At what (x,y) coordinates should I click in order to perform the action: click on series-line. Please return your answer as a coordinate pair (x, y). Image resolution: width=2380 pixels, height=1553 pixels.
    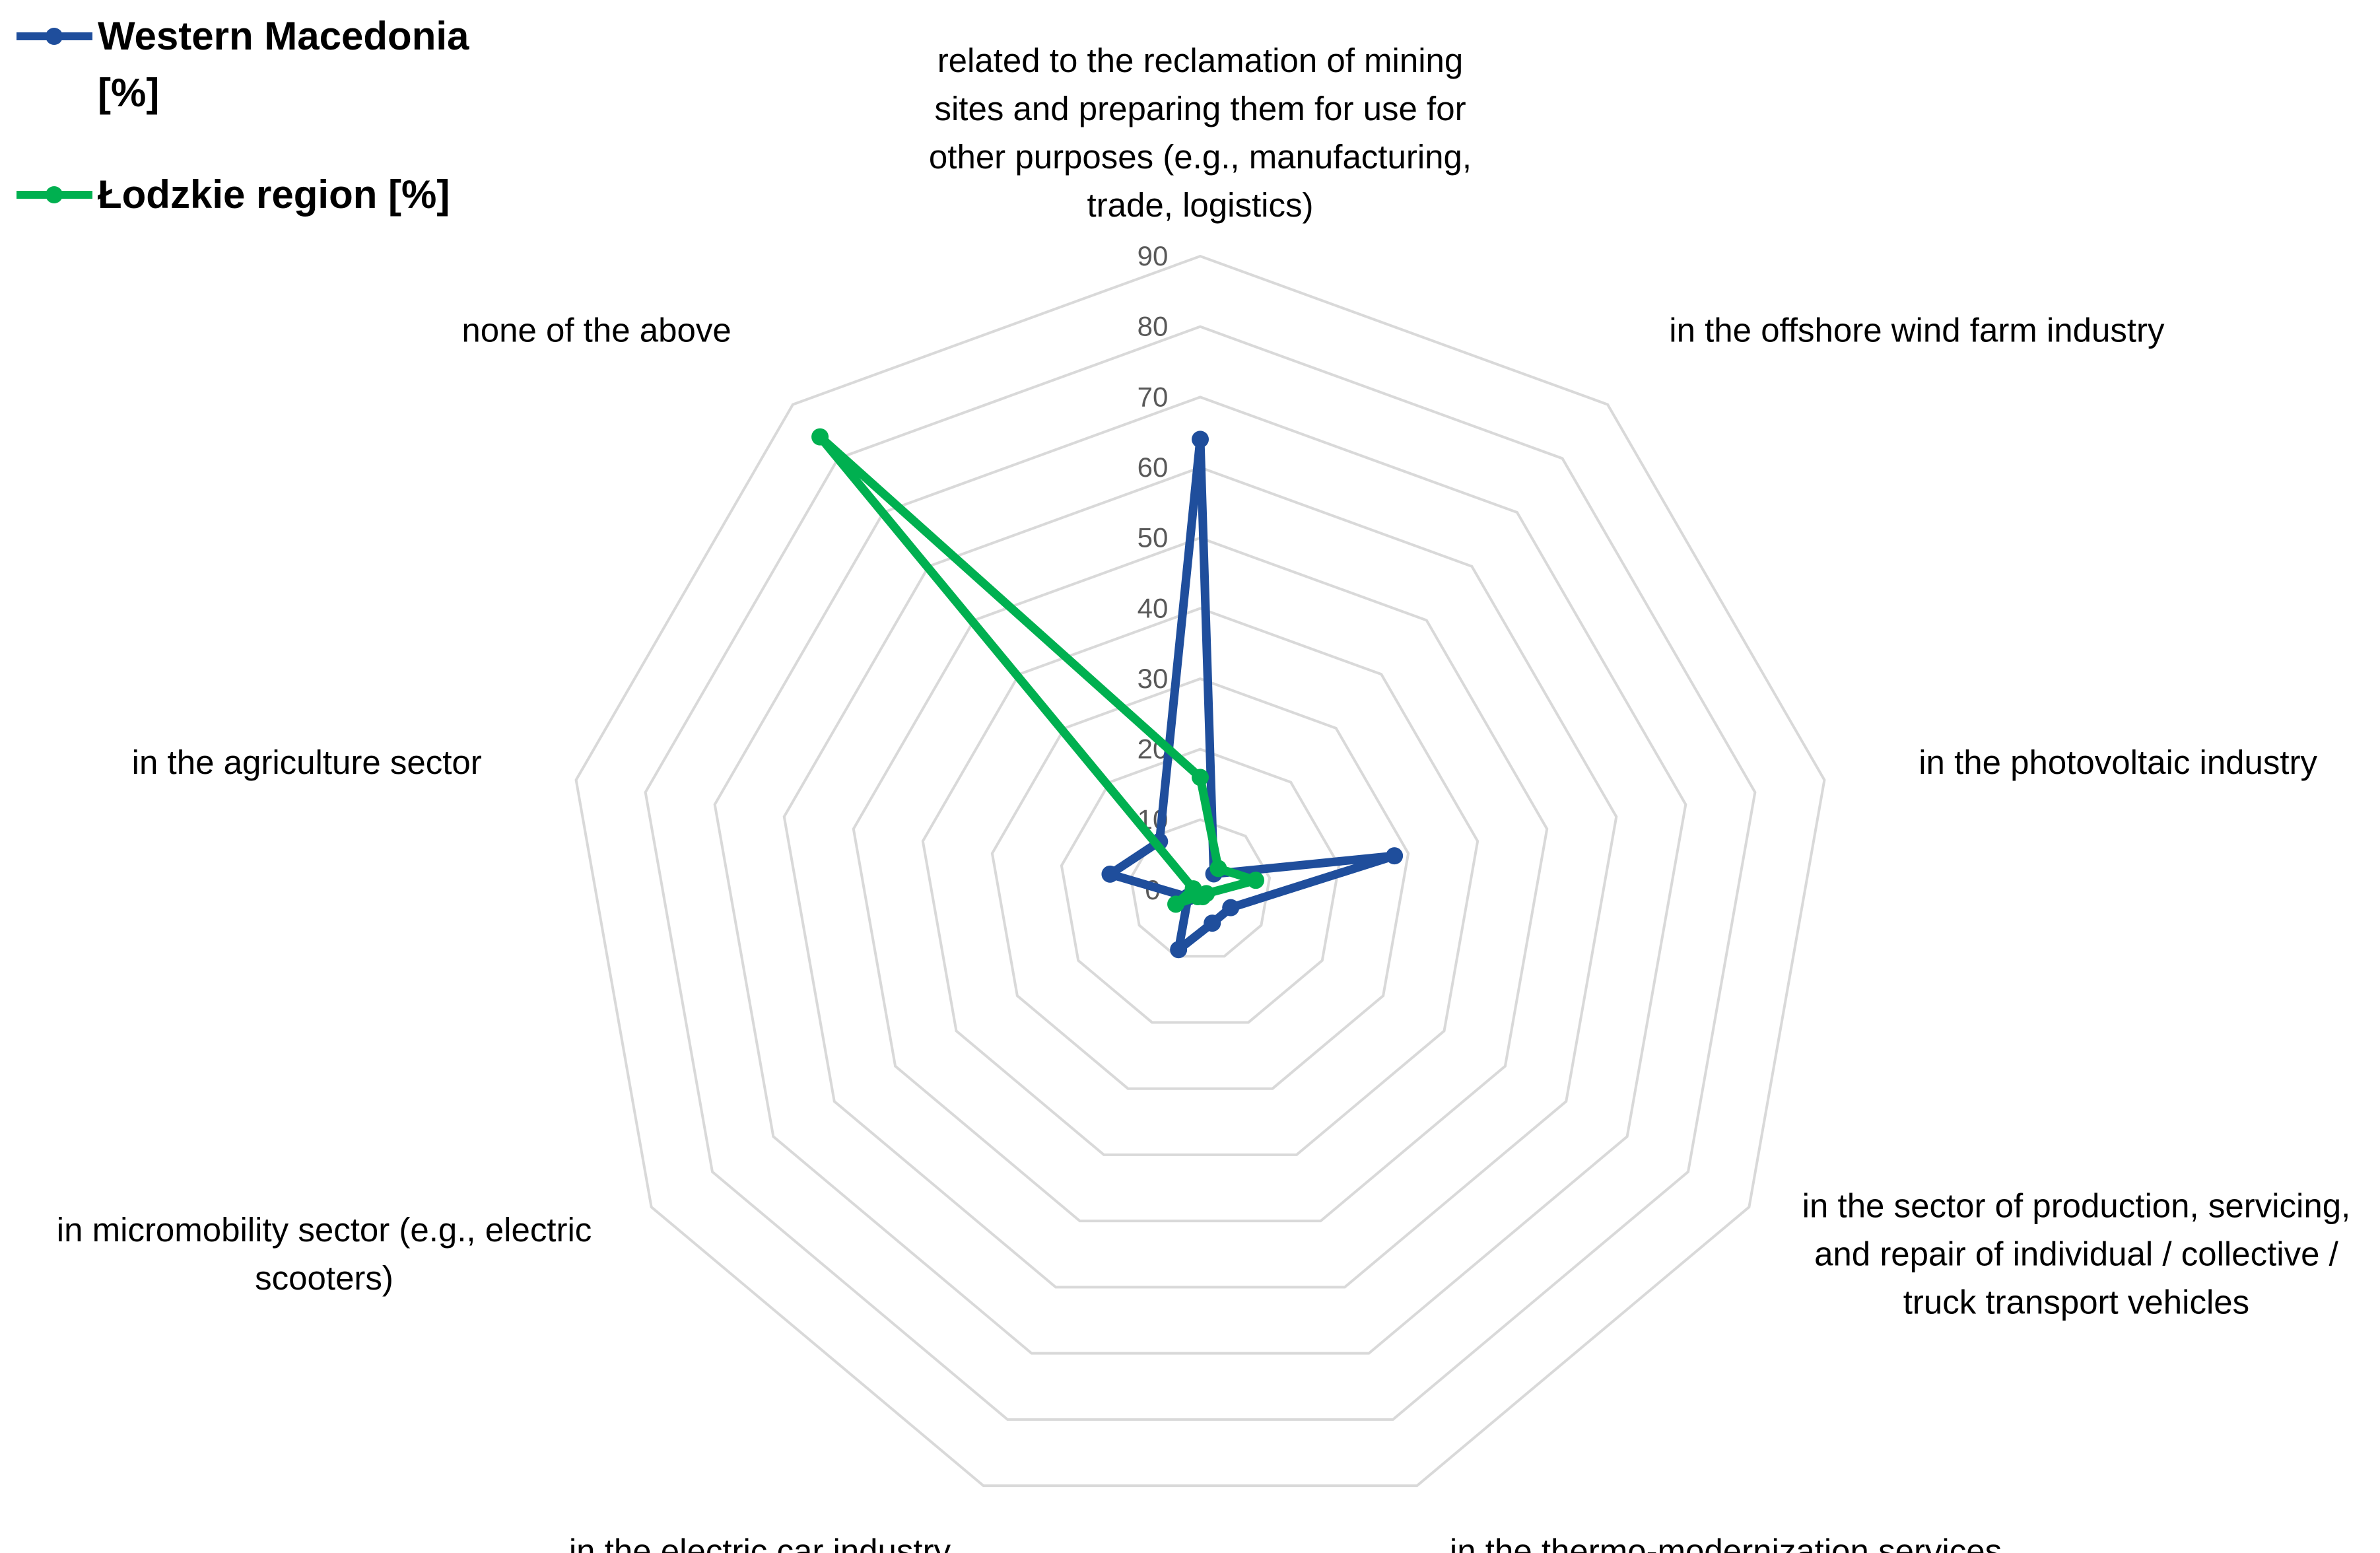
    Looking at the image, I should click on (1252, 694).